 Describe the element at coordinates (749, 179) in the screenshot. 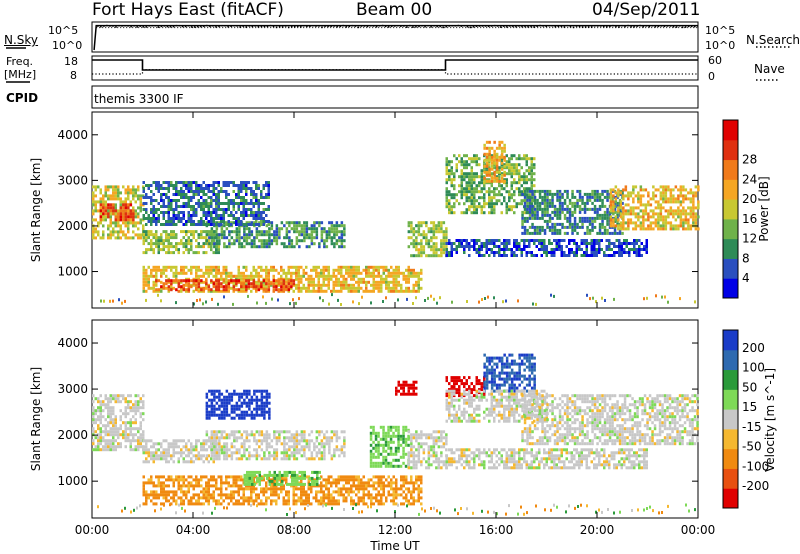

I see `power-colorbar-tick: 24` at that location.